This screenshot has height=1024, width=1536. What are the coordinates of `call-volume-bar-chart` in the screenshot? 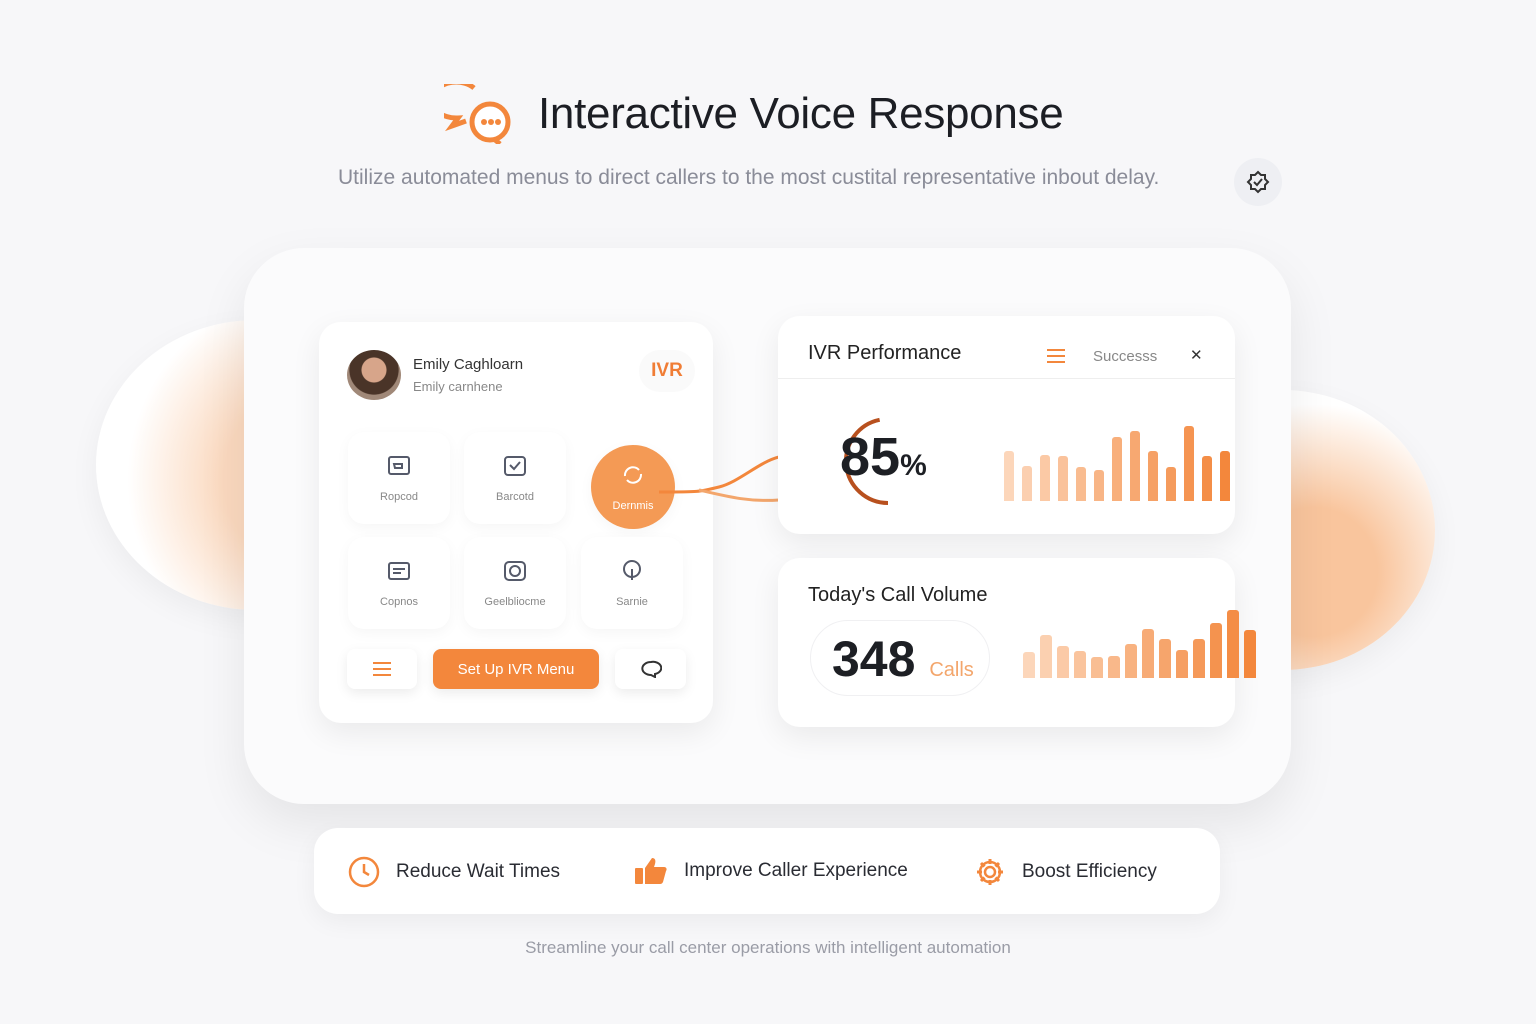 It's located at (1139, 644).